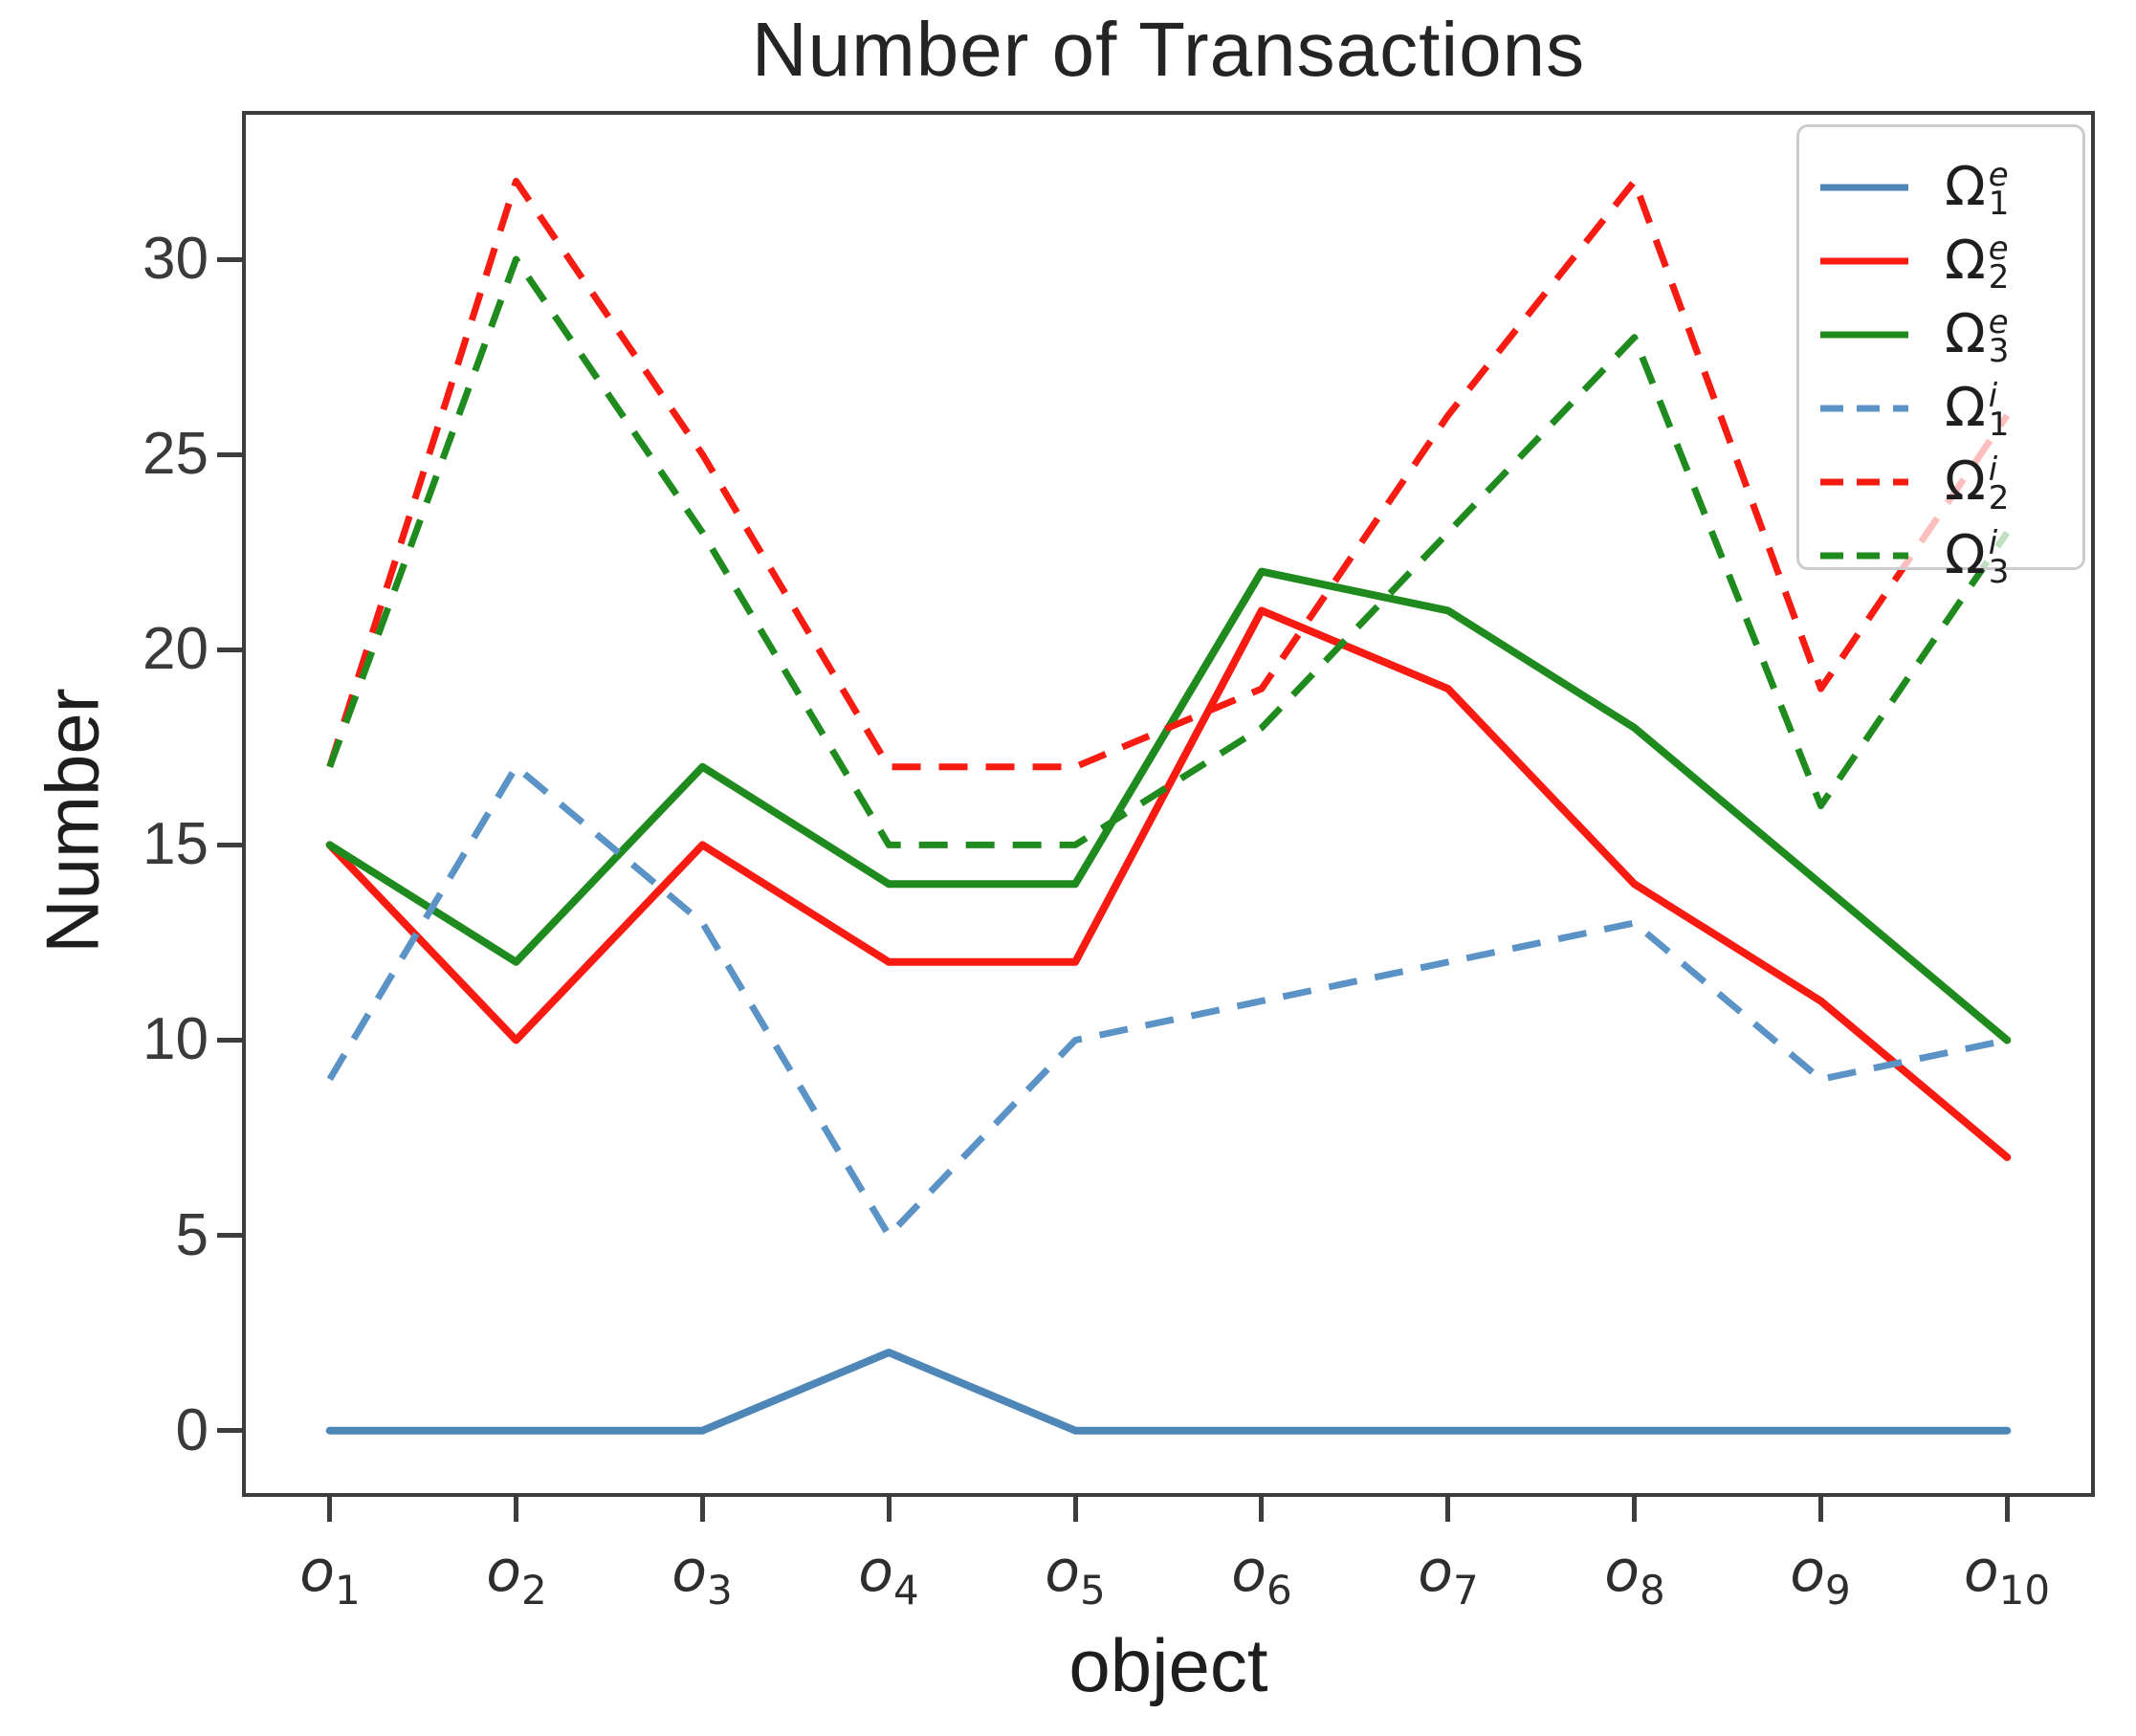  What do you see at coordinates (1864, 334) in the screenshot?
I see `legend-line-sample-Omega_3_e` at bounding box center [1864, 334].